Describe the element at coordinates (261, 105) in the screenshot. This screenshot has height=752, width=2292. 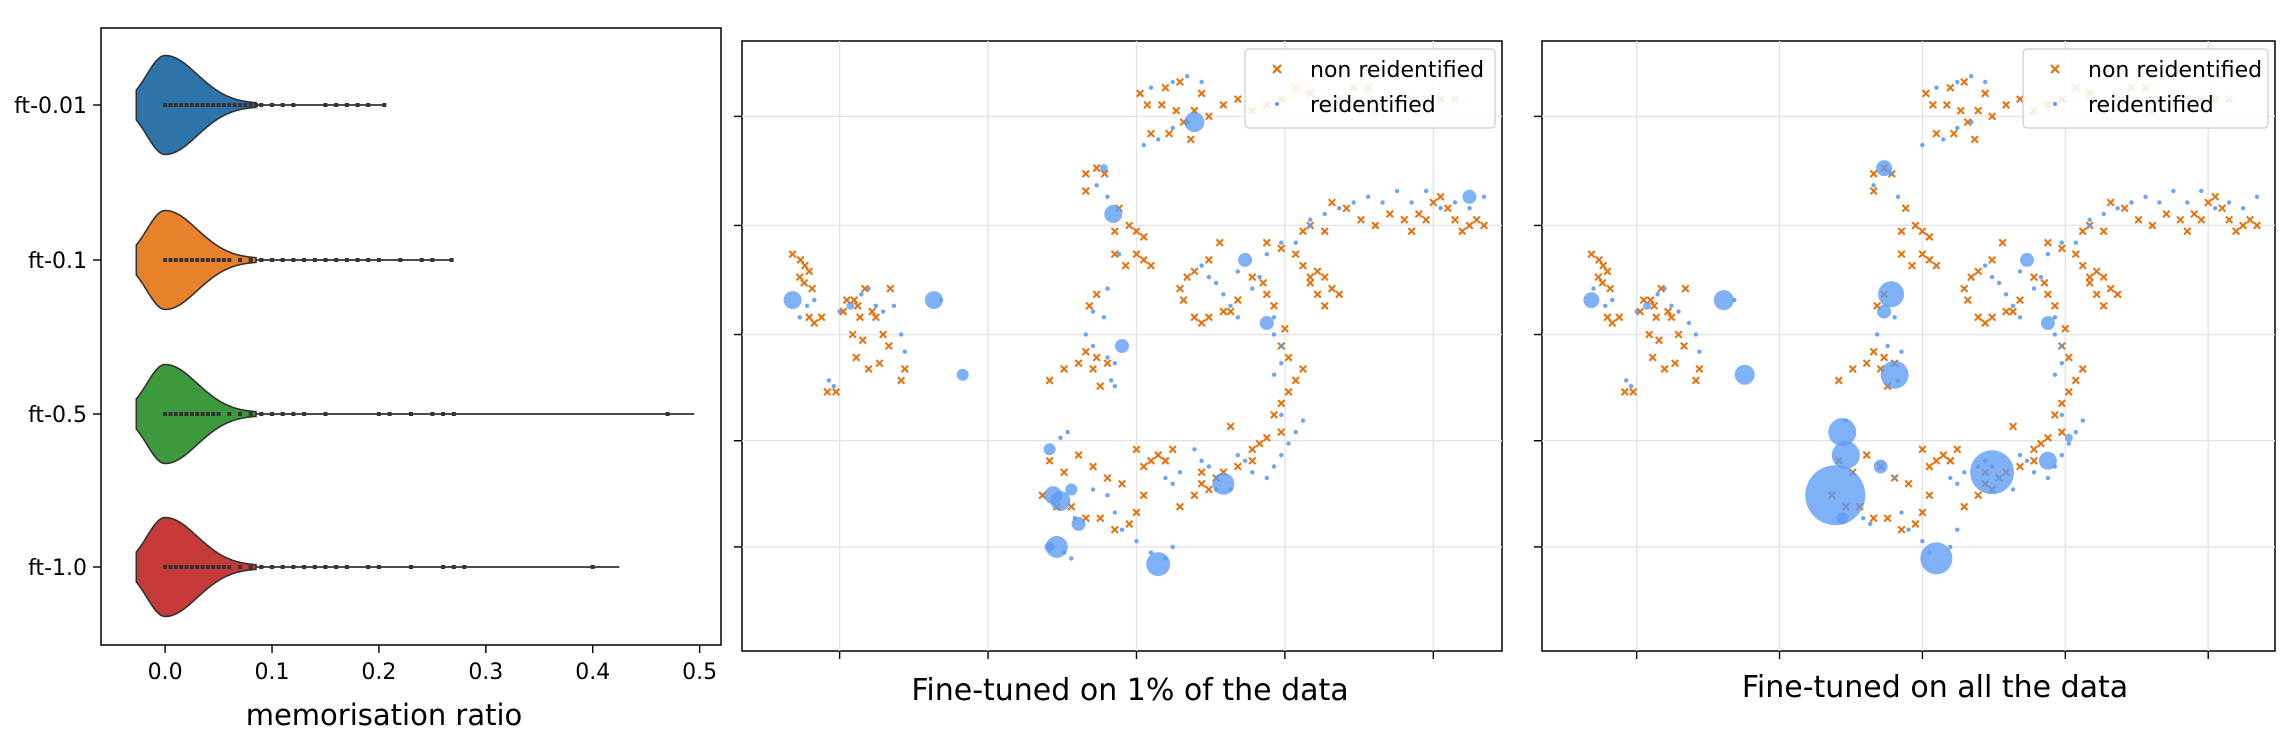
I see `violin-ft-0.01` at that location.